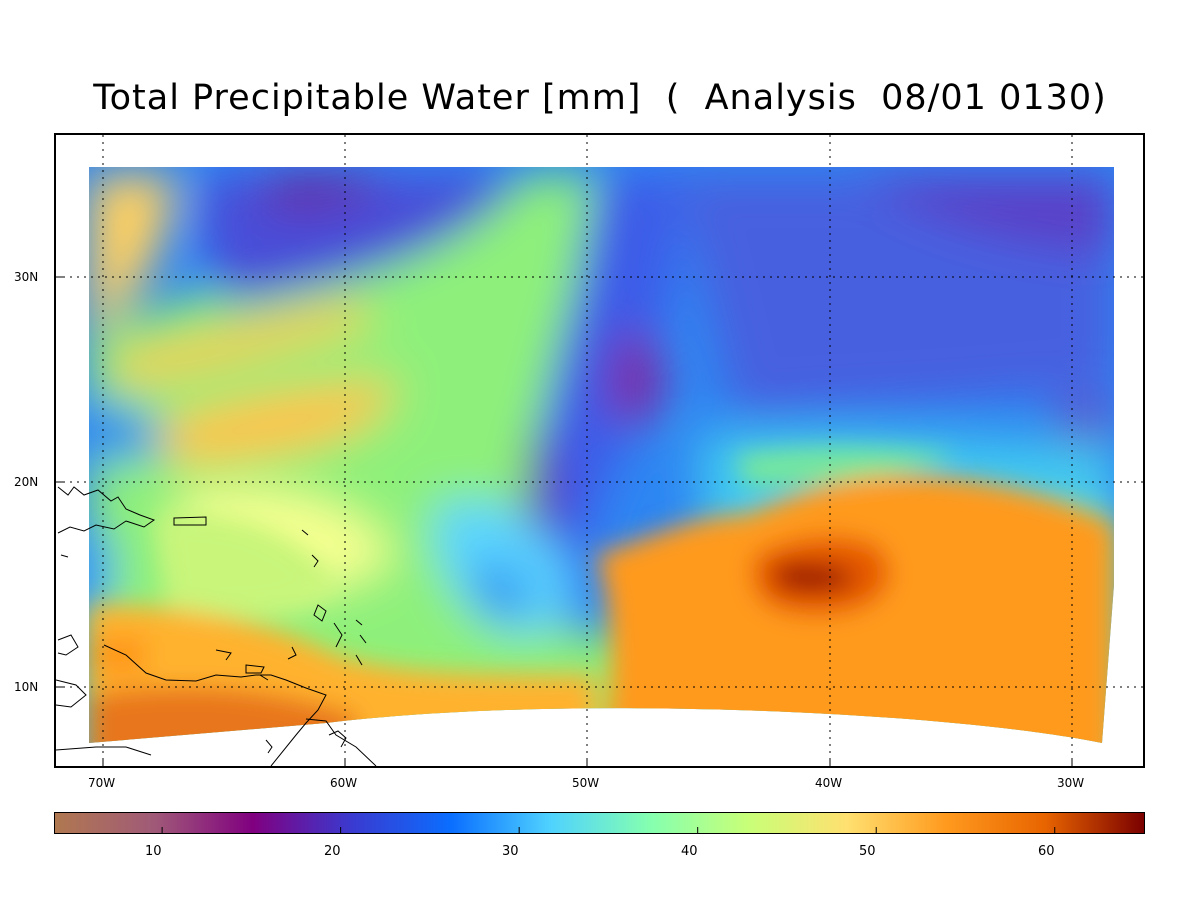 The image size is (1200, 900). What do you see at coordinates (1046, 851) in the screenshot?
I see `colorbar-tick-60: 60` at bounding box center [1046, 851].